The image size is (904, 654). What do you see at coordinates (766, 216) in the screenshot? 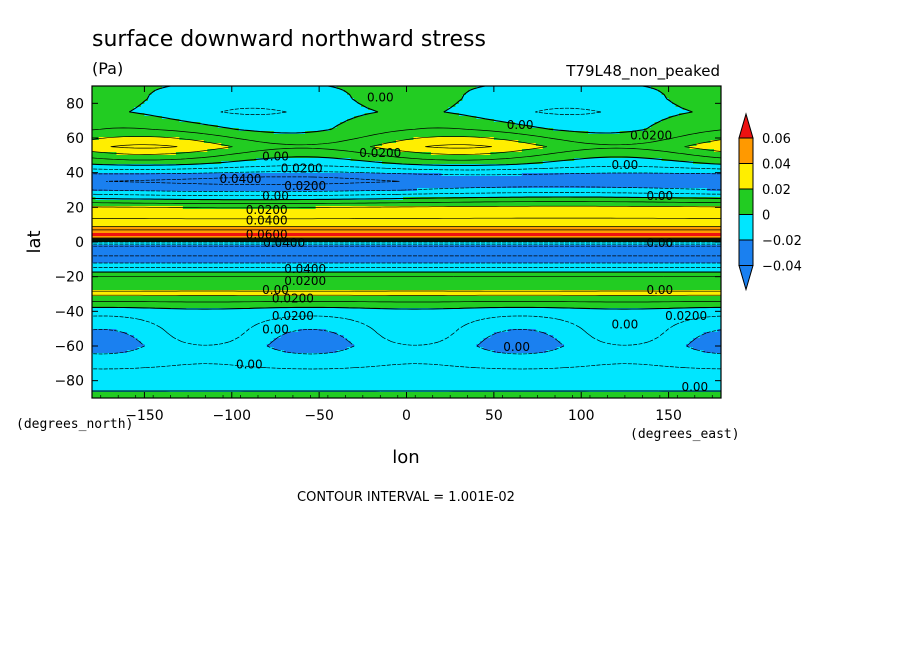
I see `colorbar-label: 0` at bounding box center [766, 216].